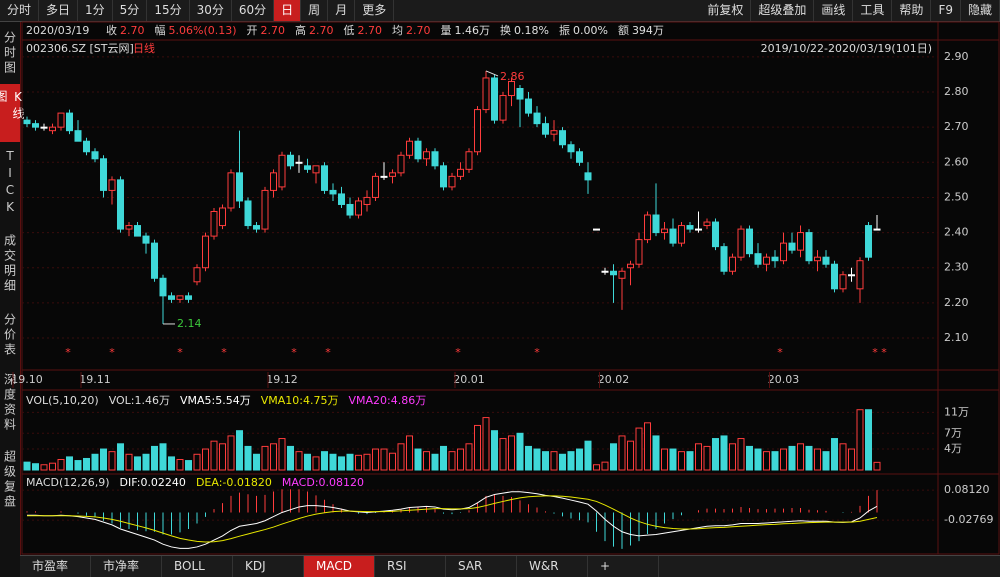  I want to click on indicator-tab: BOLL, so click(197, 566).